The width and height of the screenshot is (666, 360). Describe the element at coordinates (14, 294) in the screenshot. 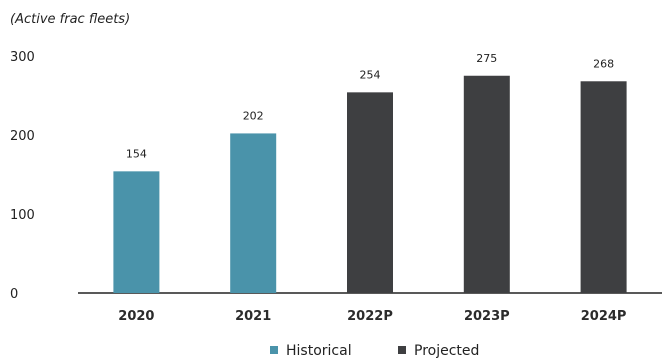

I see `y-tick-label: 0` at that location.